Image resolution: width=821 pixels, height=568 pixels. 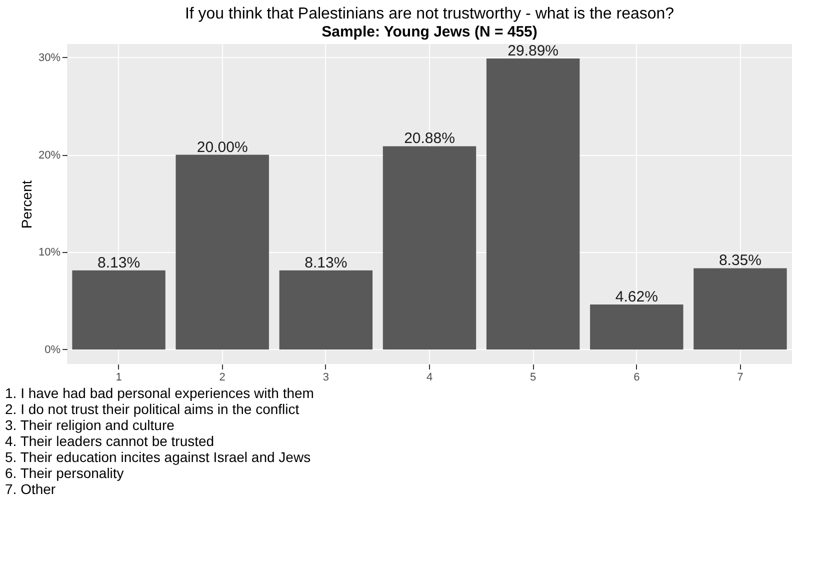 What do you see at coordinates (429, 378) in the screenshot?
I see `x-tick-label: 4` at bounding box center [429, 378].